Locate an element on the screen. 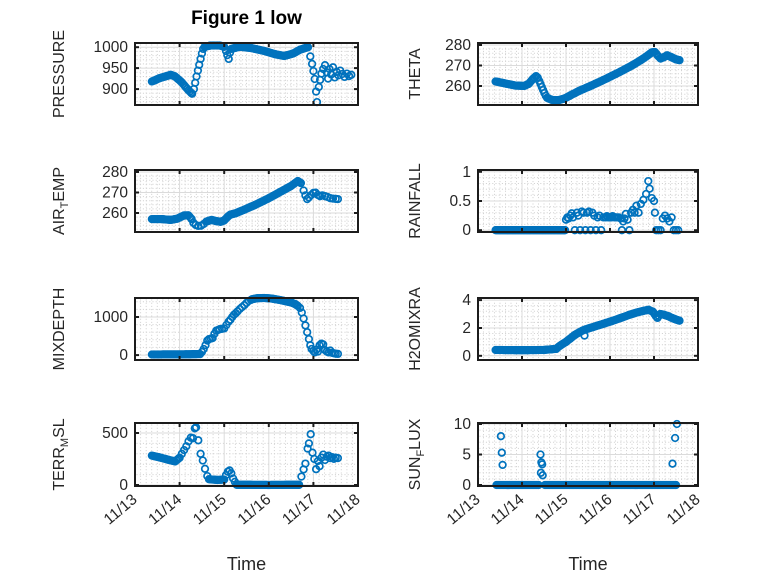 The width and height of the screenshot is (778, 583). y-axis-label: H2OMIXRA is located at coordinates (415, 329).